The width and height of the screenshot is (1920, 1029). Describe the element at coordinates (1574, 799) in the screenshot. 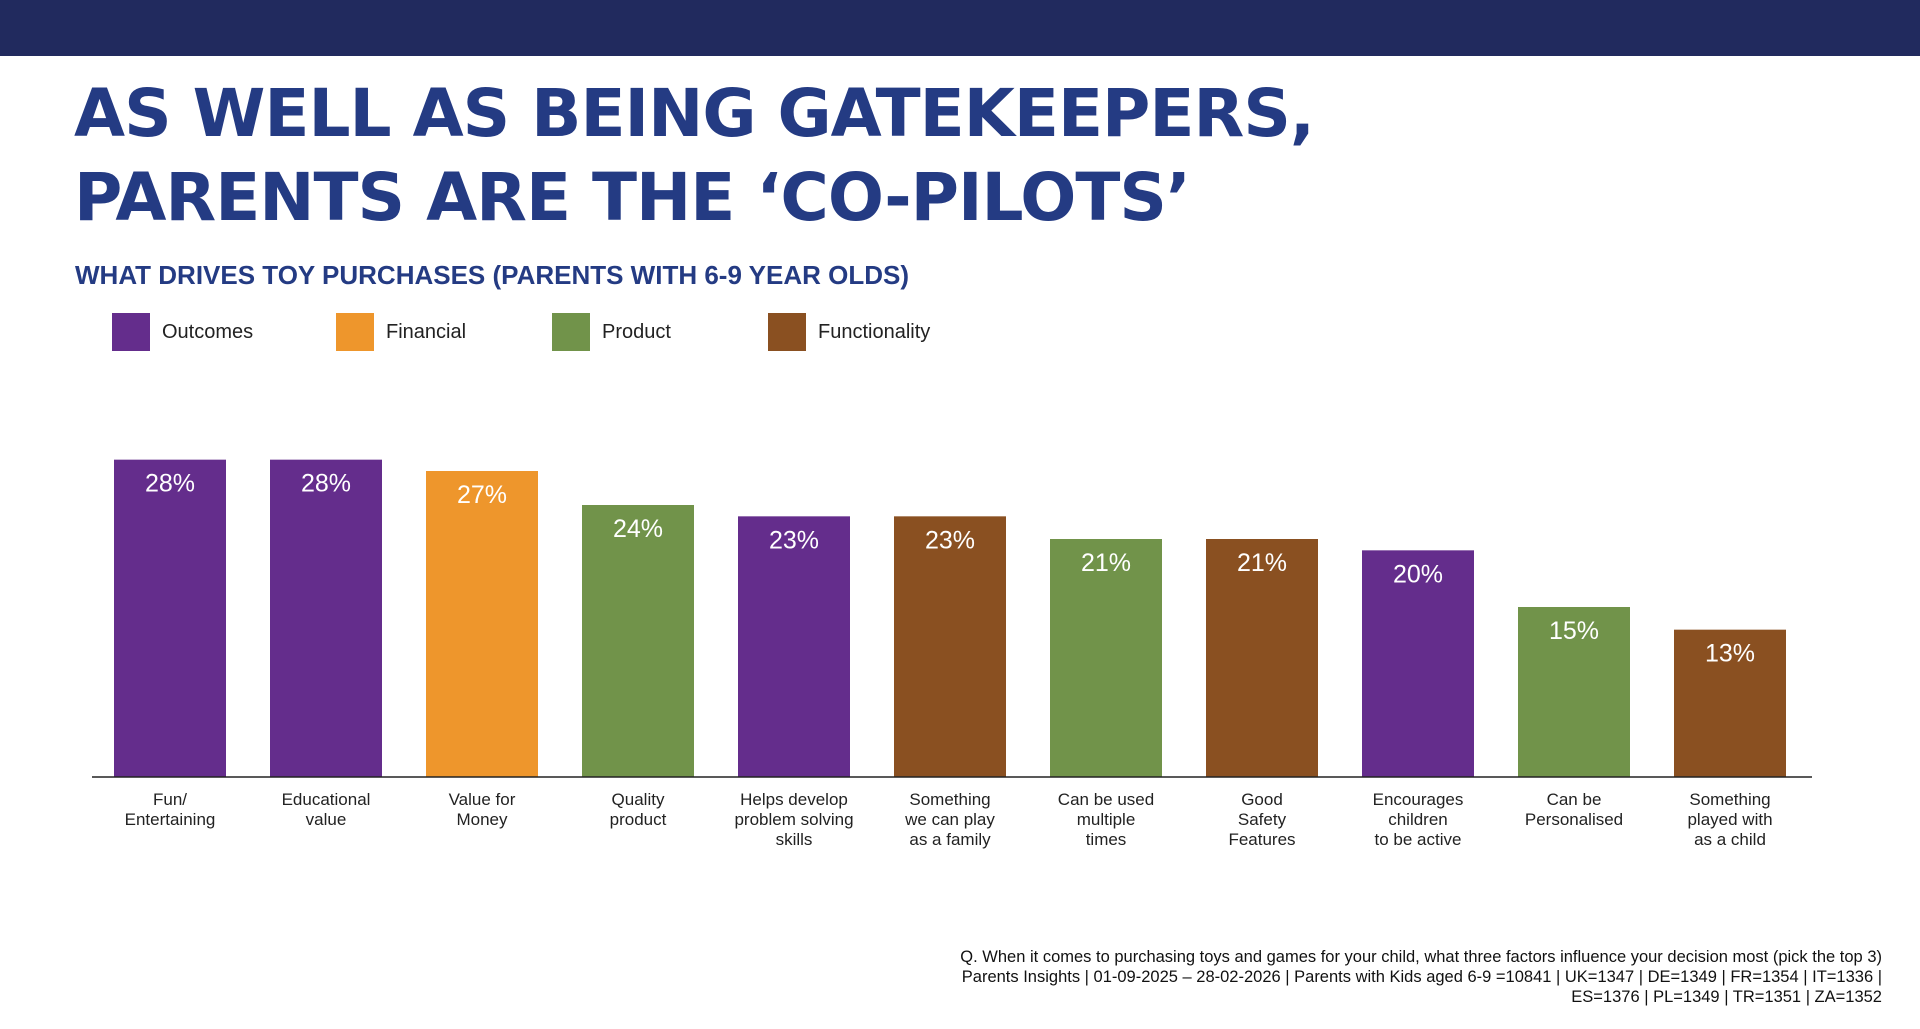

I see `category-label-10-line-1: Can be` at that location.